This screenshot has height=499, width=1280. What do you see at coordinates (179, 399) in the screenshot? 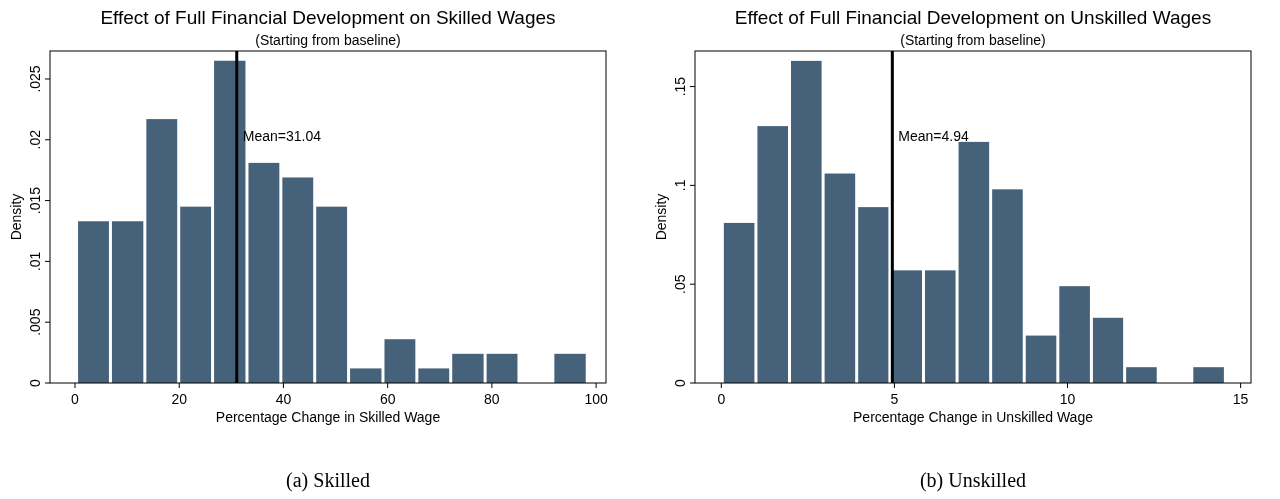
I see `x-tick-label: 20` at bounding box center [179, 399].